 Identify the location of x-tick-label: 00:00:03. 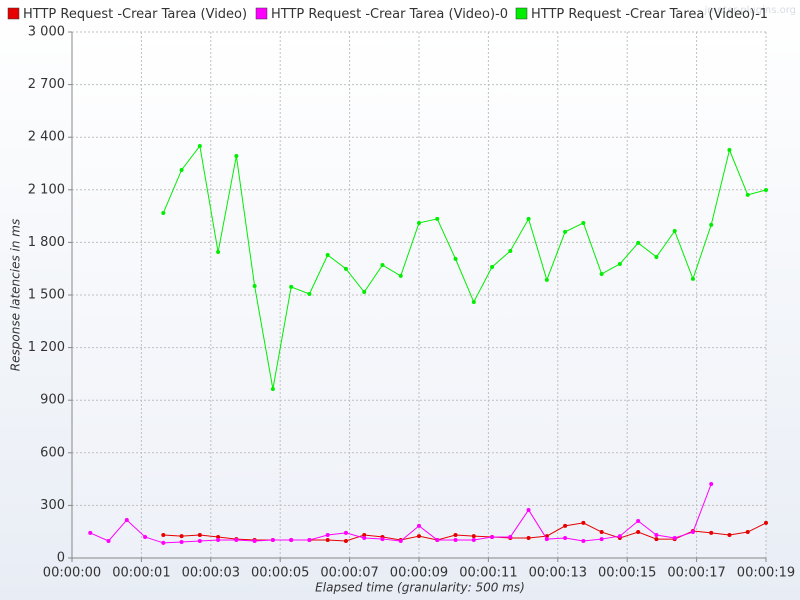
(211, 573).